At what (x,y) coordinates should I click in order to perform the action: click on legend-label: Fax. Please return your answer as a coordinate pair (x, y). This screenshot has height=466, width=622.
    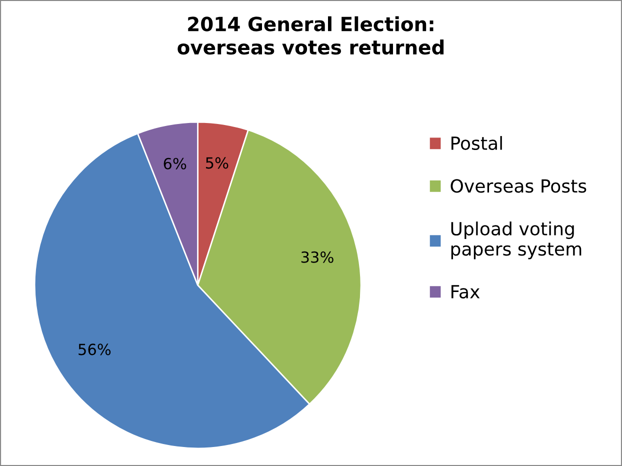
    Looking at the image, I should click on (466, 291).